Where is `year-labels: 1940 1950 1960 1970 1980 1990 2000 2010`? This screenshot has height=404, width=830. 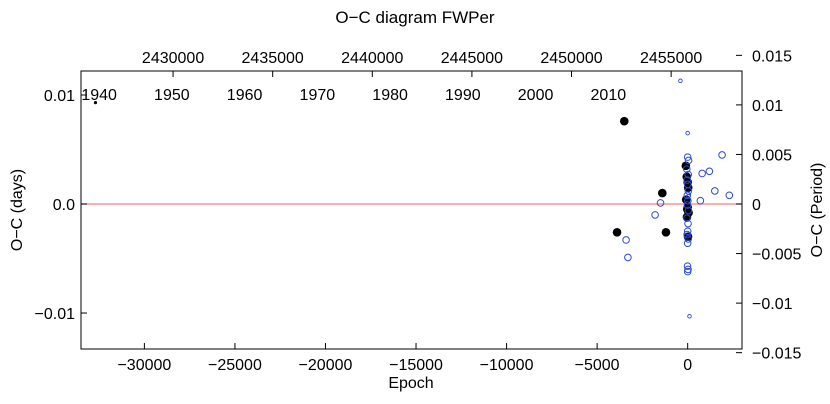 year-labels: 1940 1950 1960 1970 1980 1990 2000 2010 is located at coordinates (353, 95).